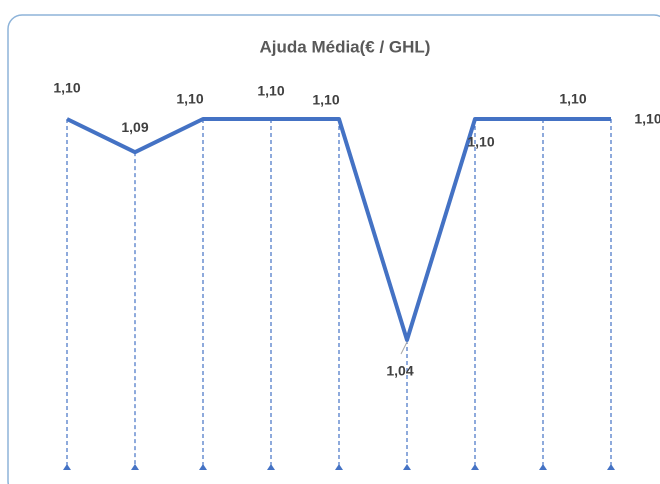 This screenshot has height=484, width=660. Describe the element at coordinates (399, 371) in the screenshot. I see `data-label: 1,04` at that location.